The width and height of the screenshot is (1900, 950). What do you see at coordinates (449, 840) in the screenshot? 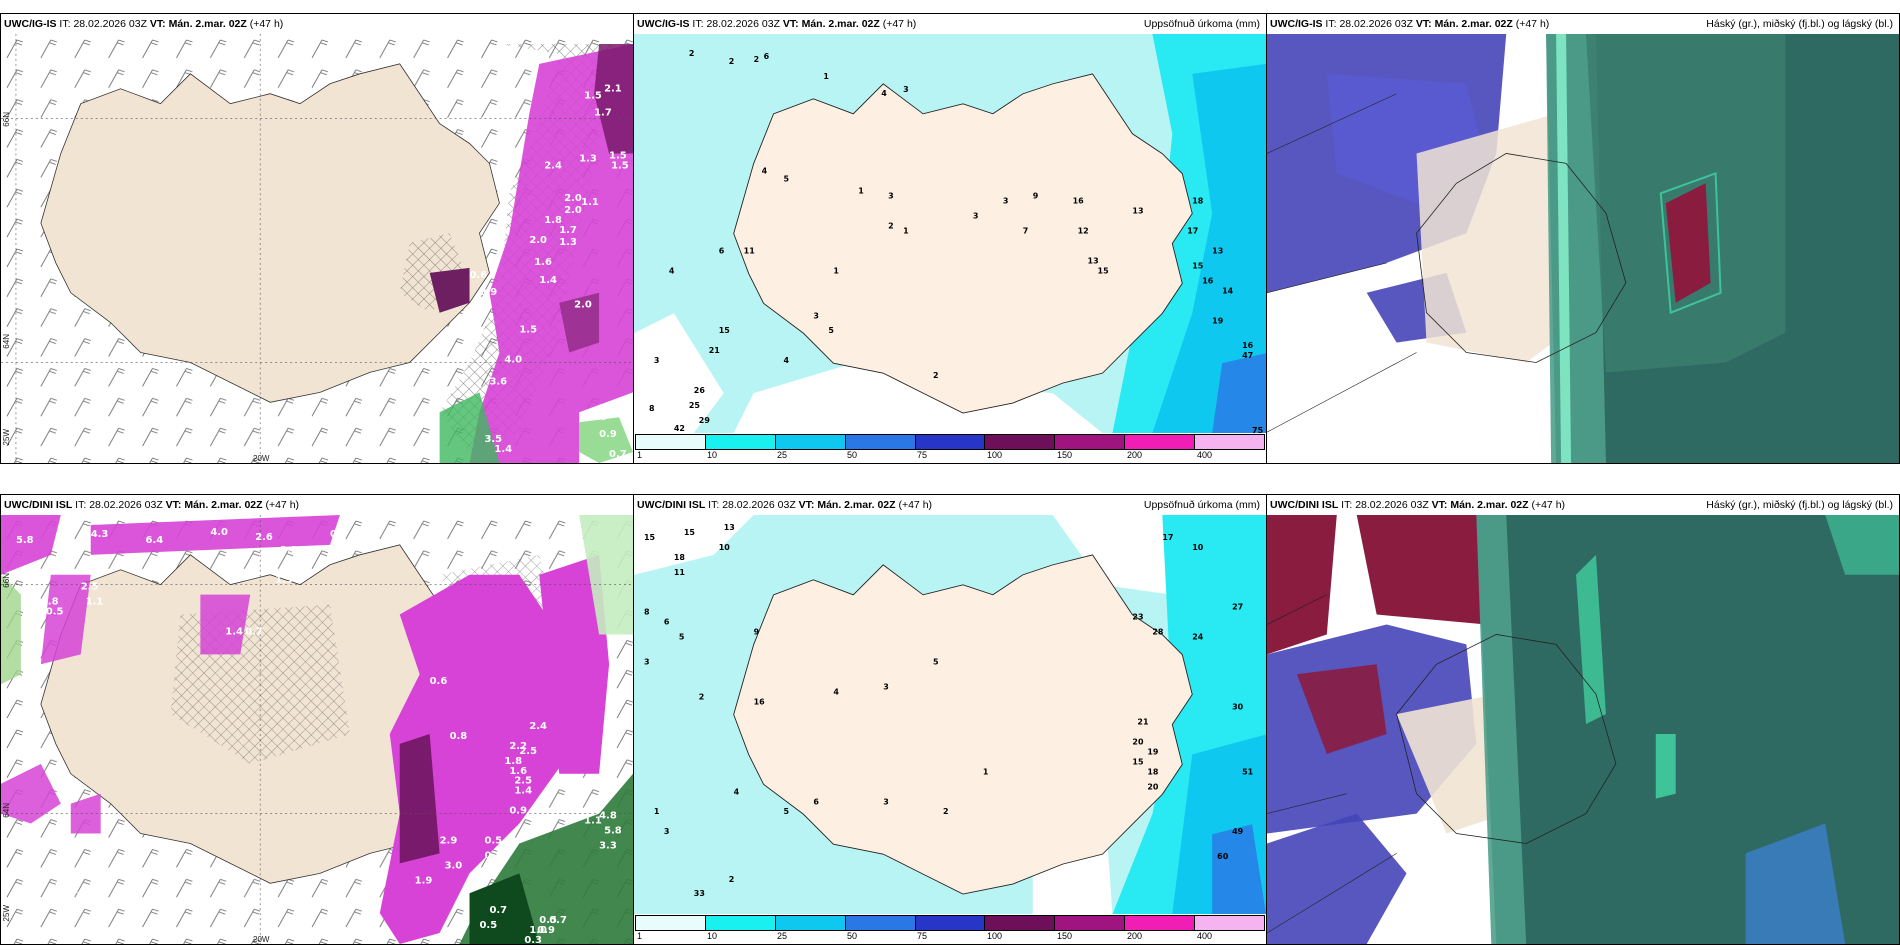
I see `map-value-label: 2.9` at bounding box center [449, 840].